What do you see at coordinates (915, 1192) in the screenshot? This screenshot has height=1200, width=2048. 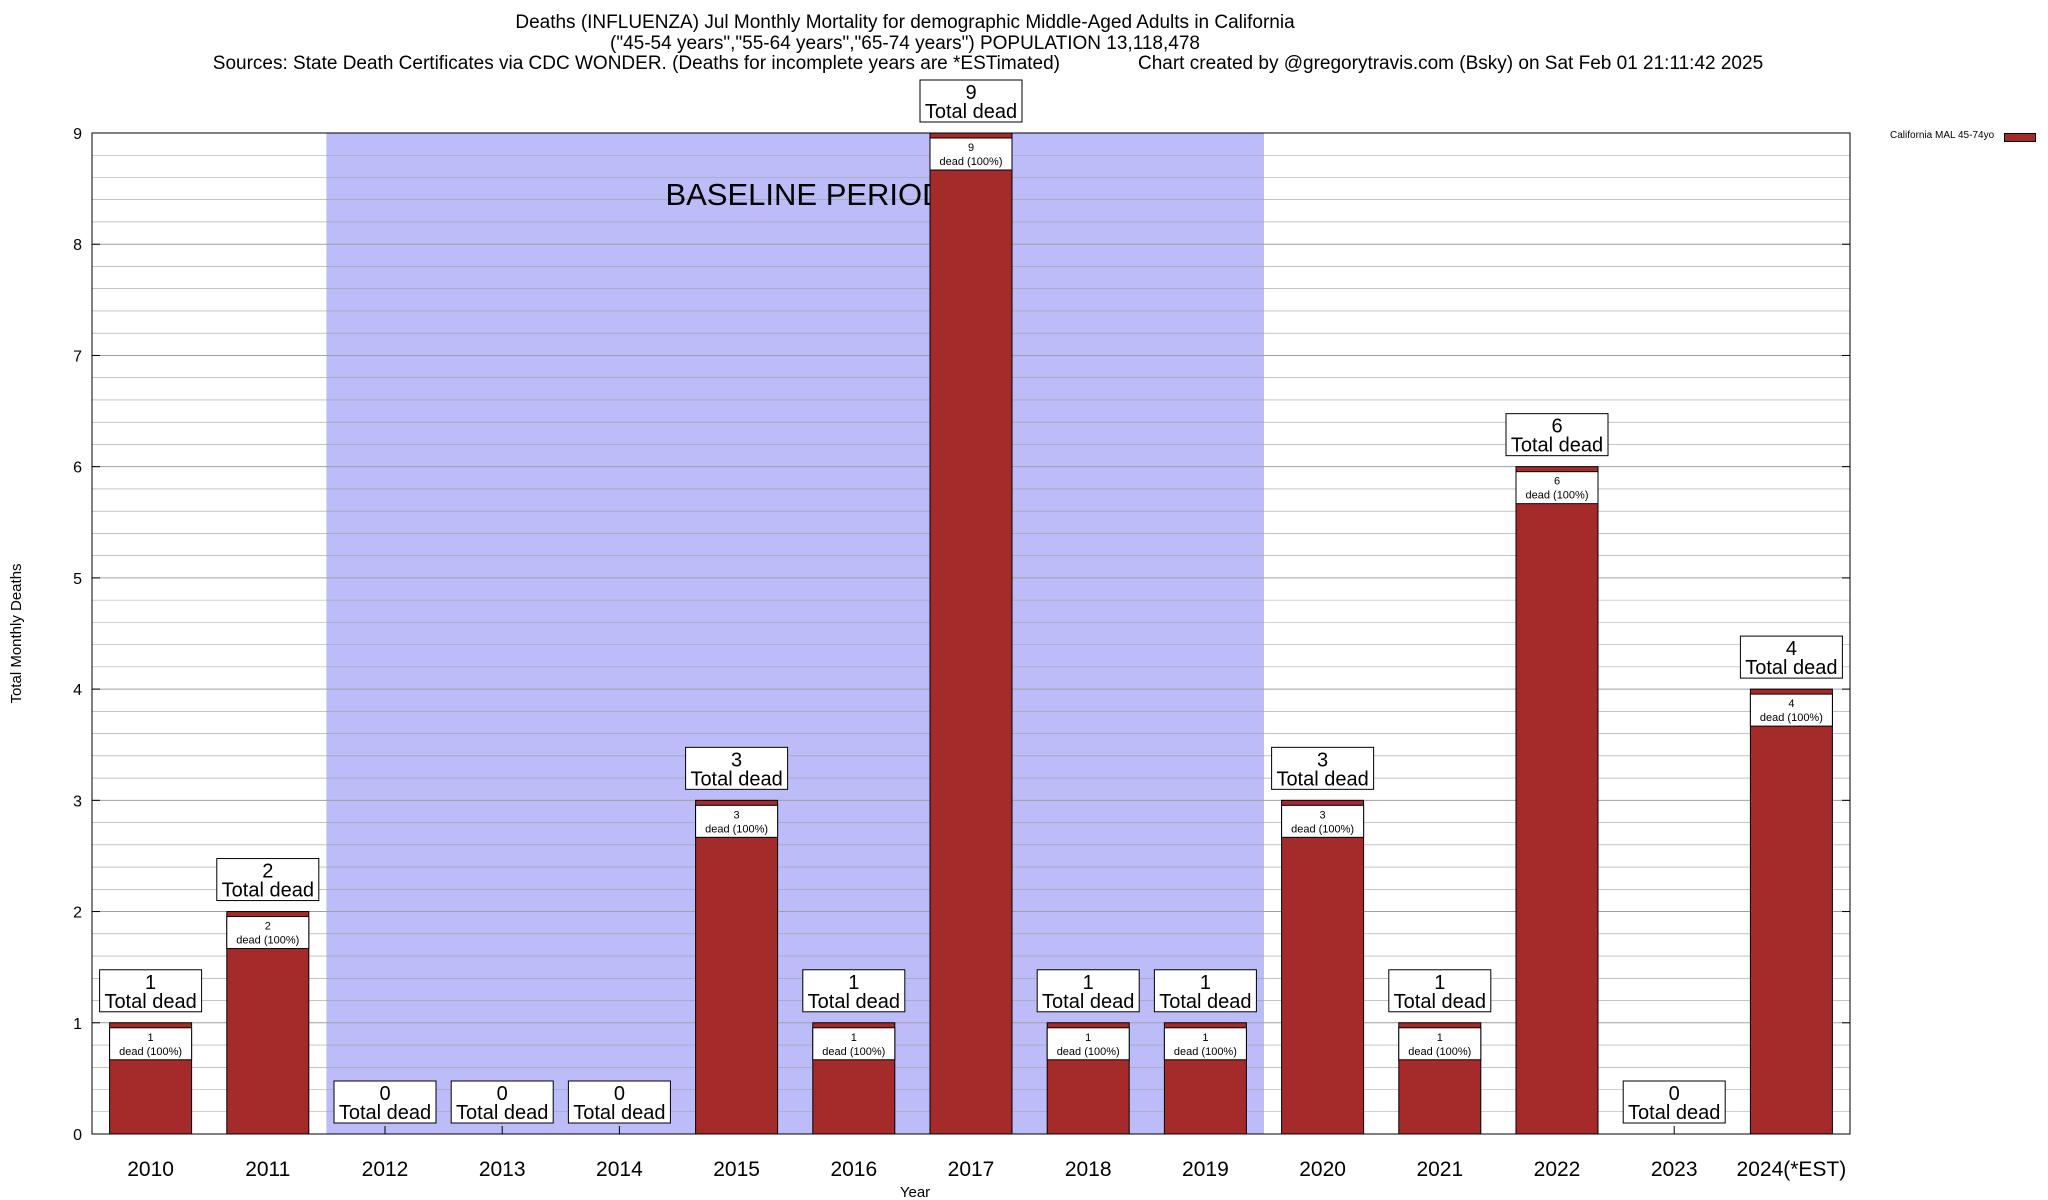 I see `x-axis-label: Year` at bounding box center [915, 1192].